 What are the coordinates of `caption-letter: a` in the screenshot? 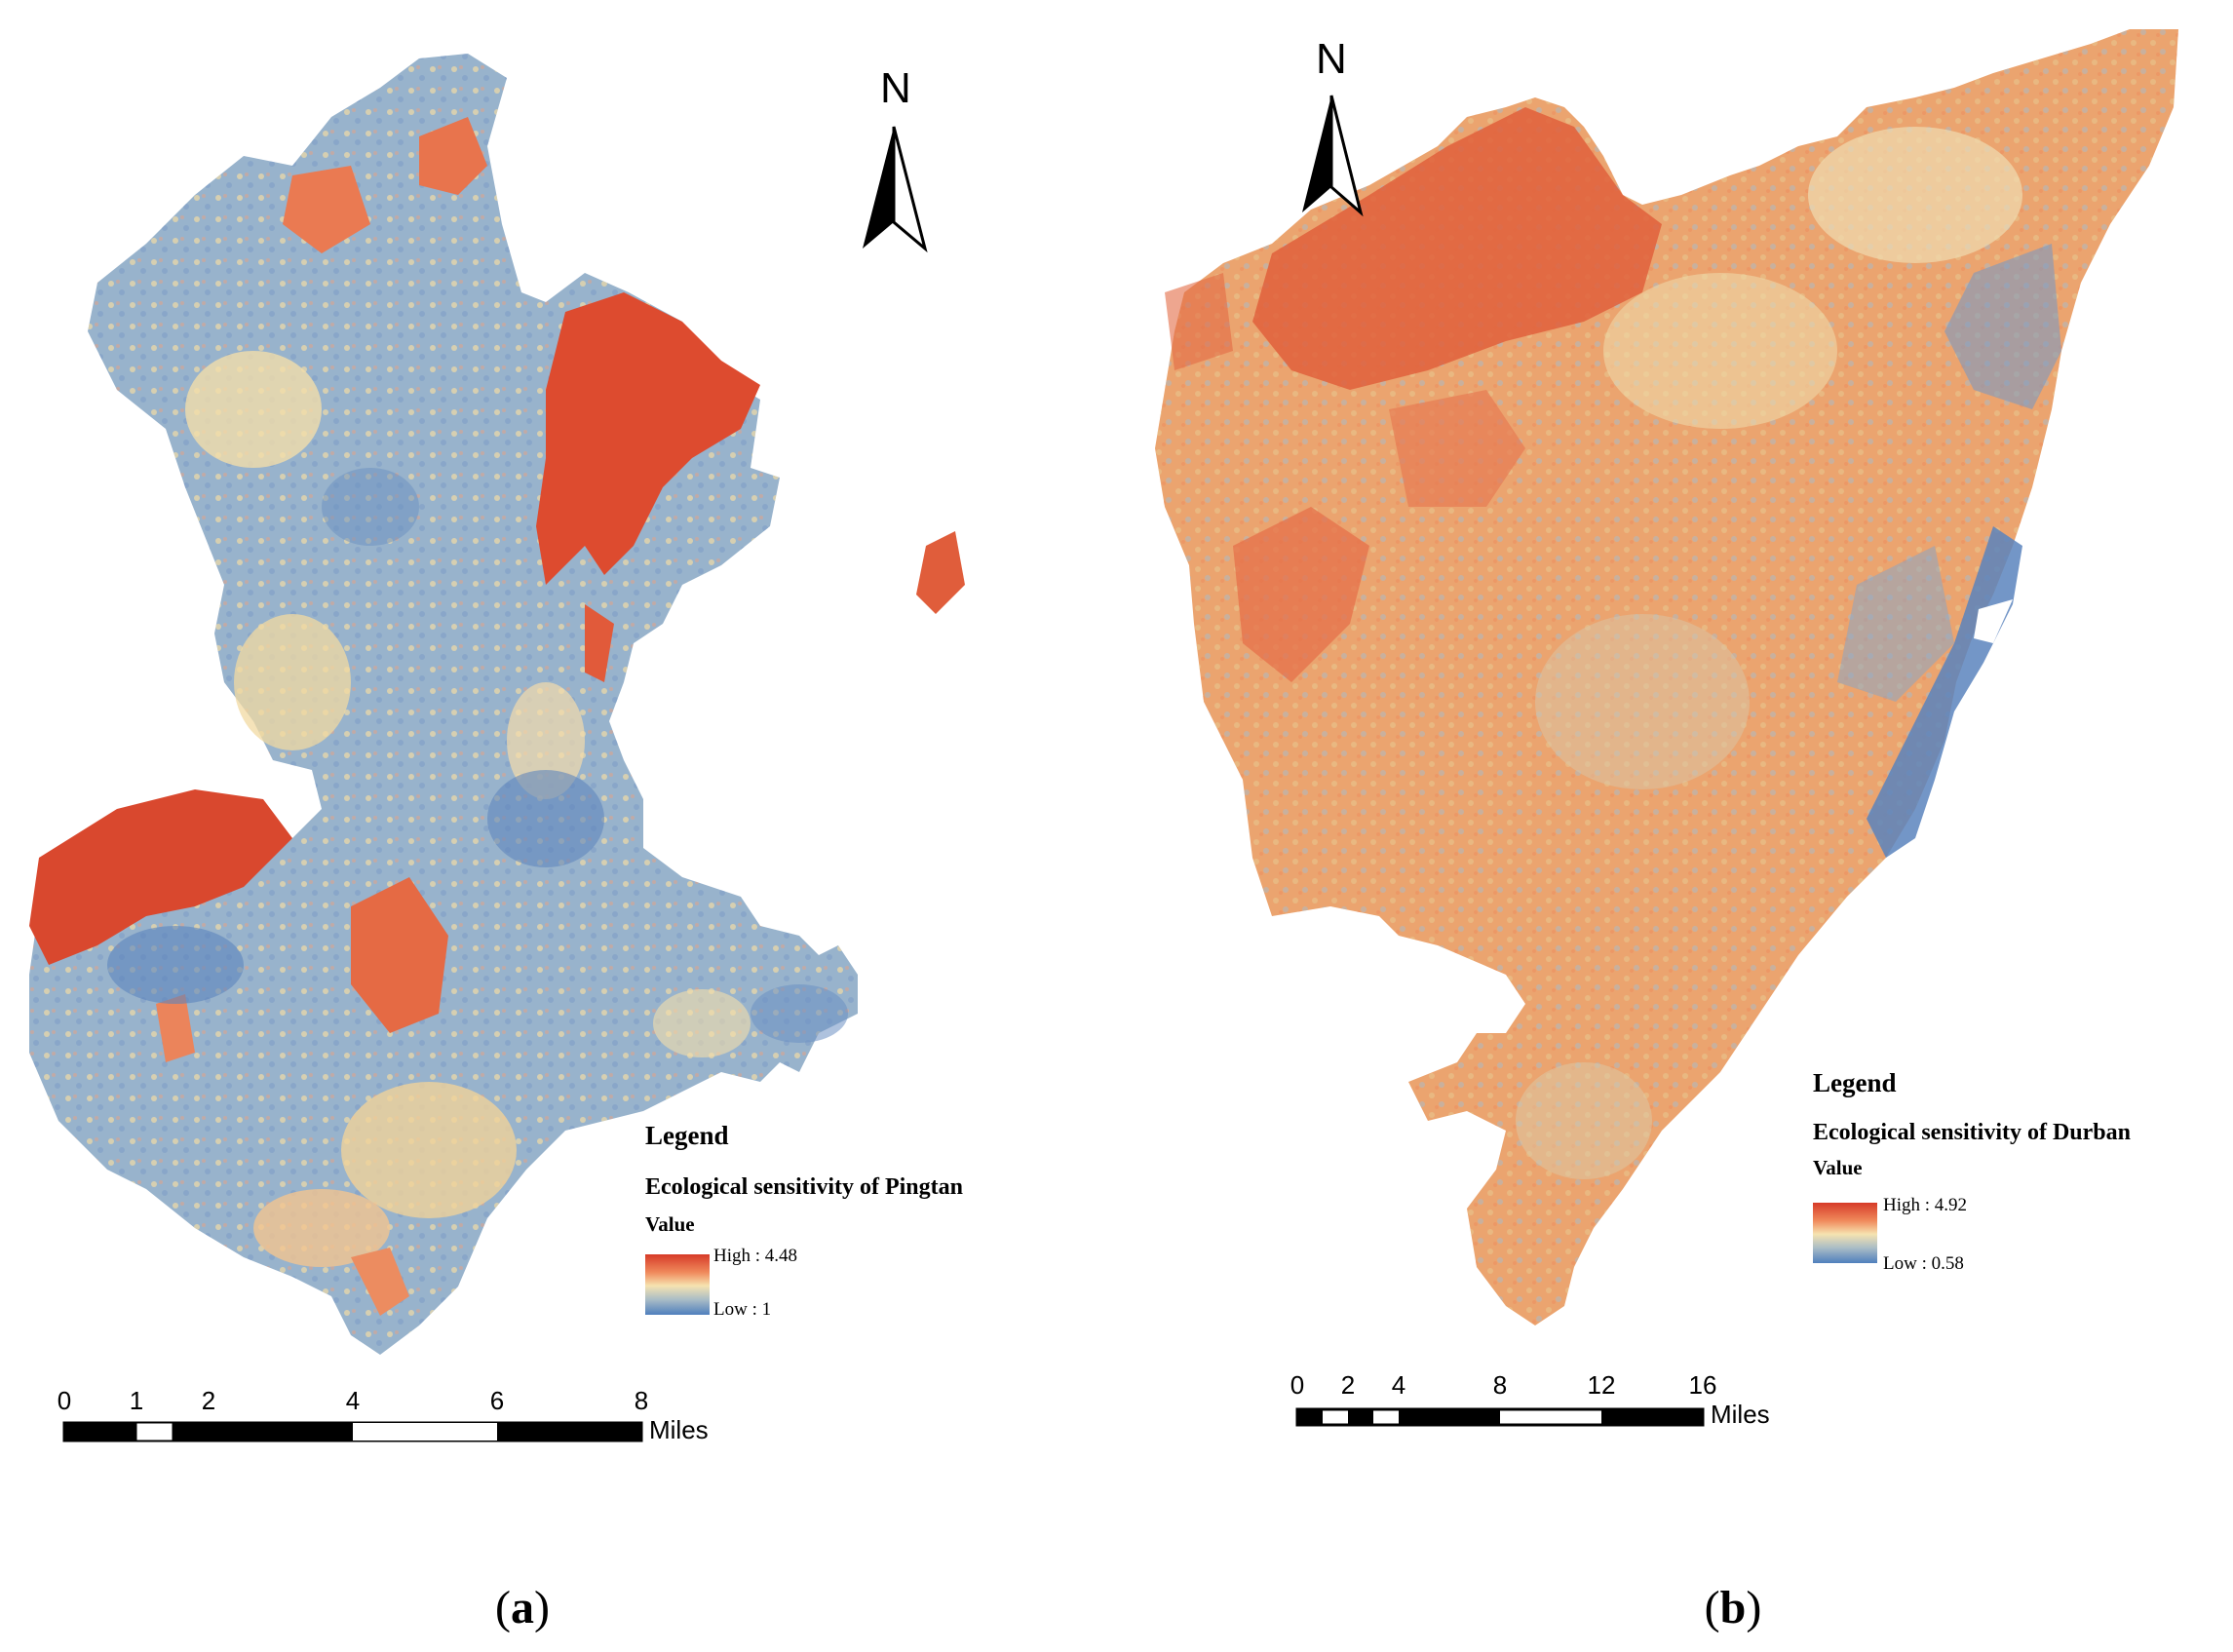 It's located at (522, 1607).